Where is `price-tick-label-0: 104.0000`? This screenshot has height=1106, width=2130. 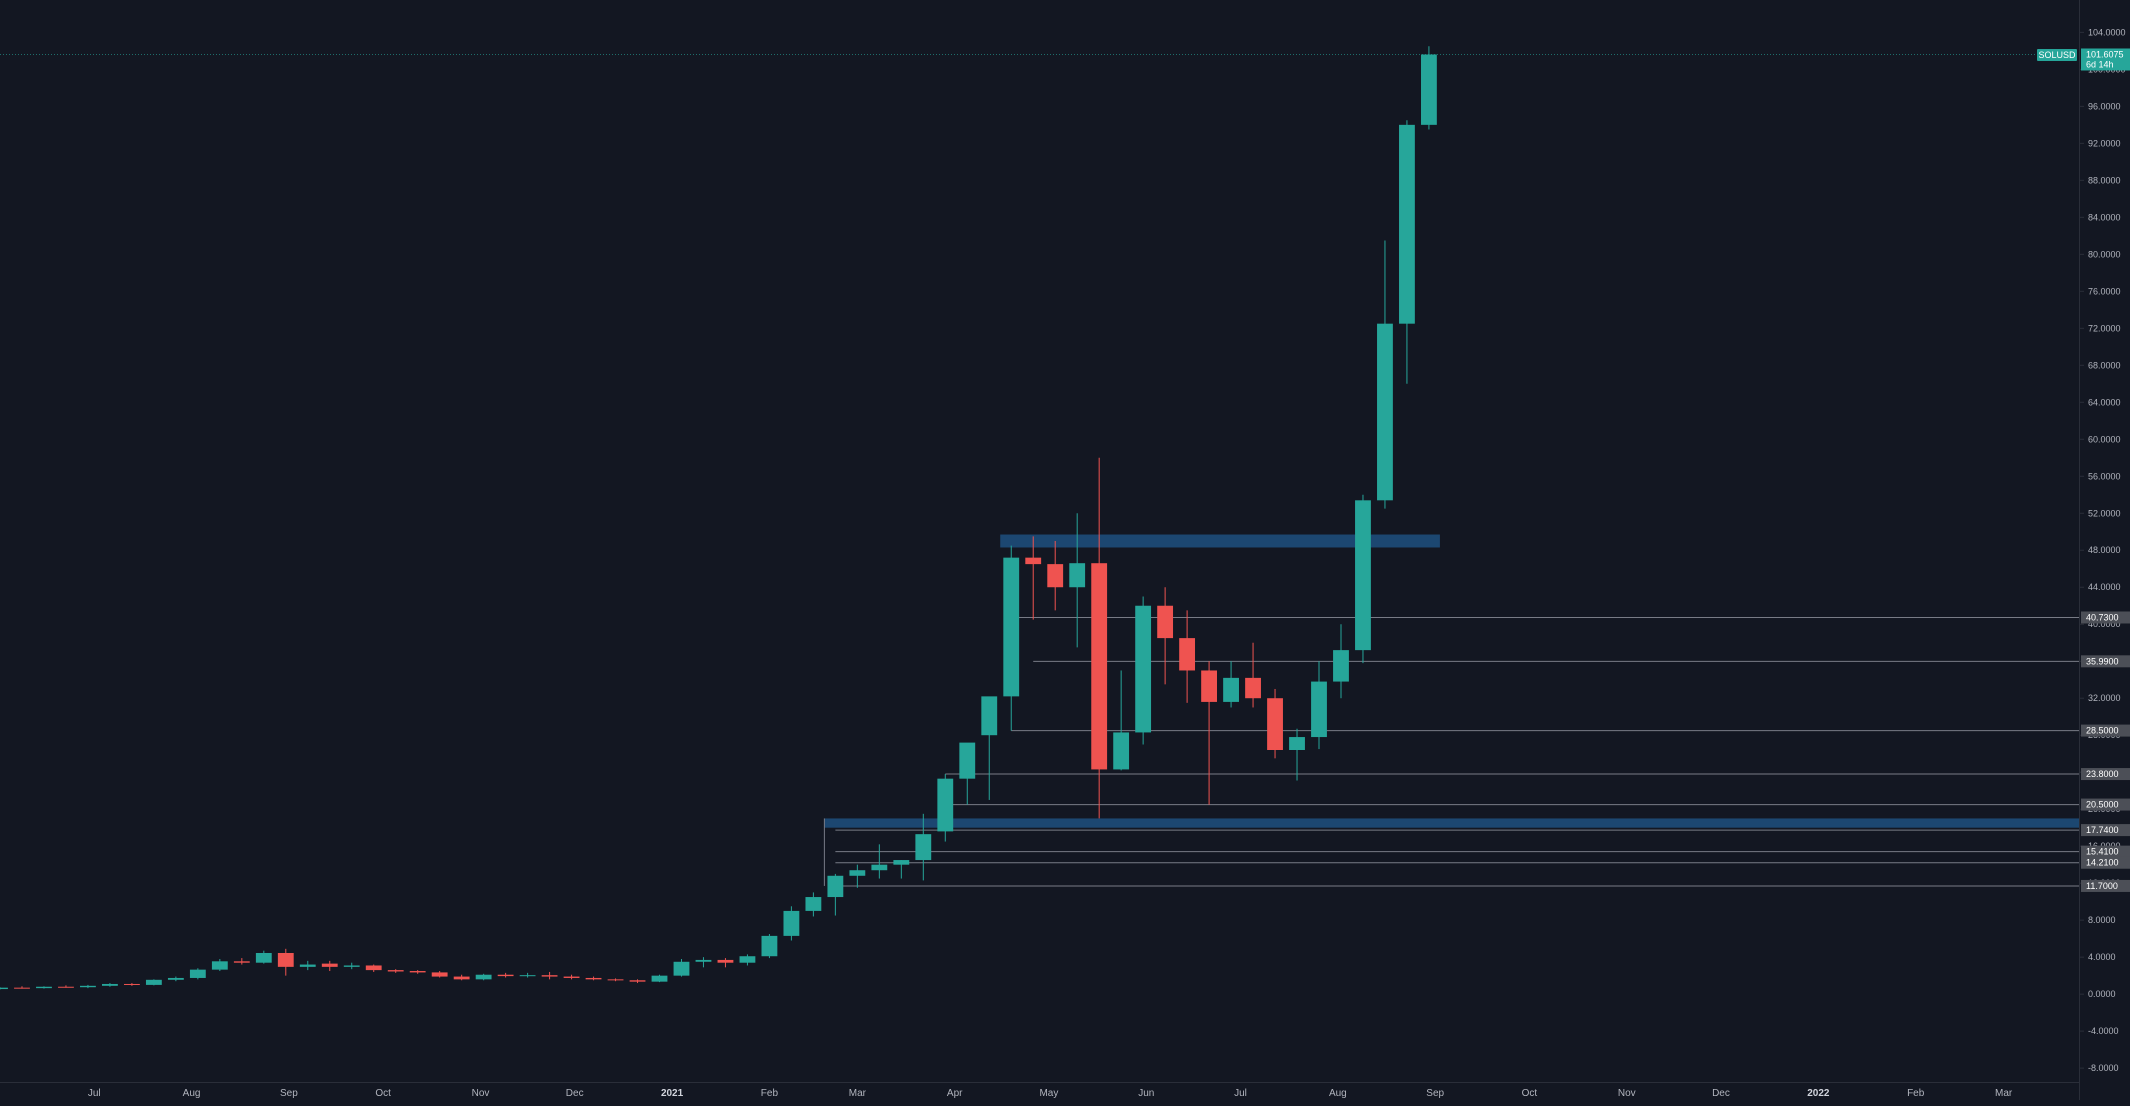
price-tick-label-0: 104.0000 is located at coordinates (2107, 32).